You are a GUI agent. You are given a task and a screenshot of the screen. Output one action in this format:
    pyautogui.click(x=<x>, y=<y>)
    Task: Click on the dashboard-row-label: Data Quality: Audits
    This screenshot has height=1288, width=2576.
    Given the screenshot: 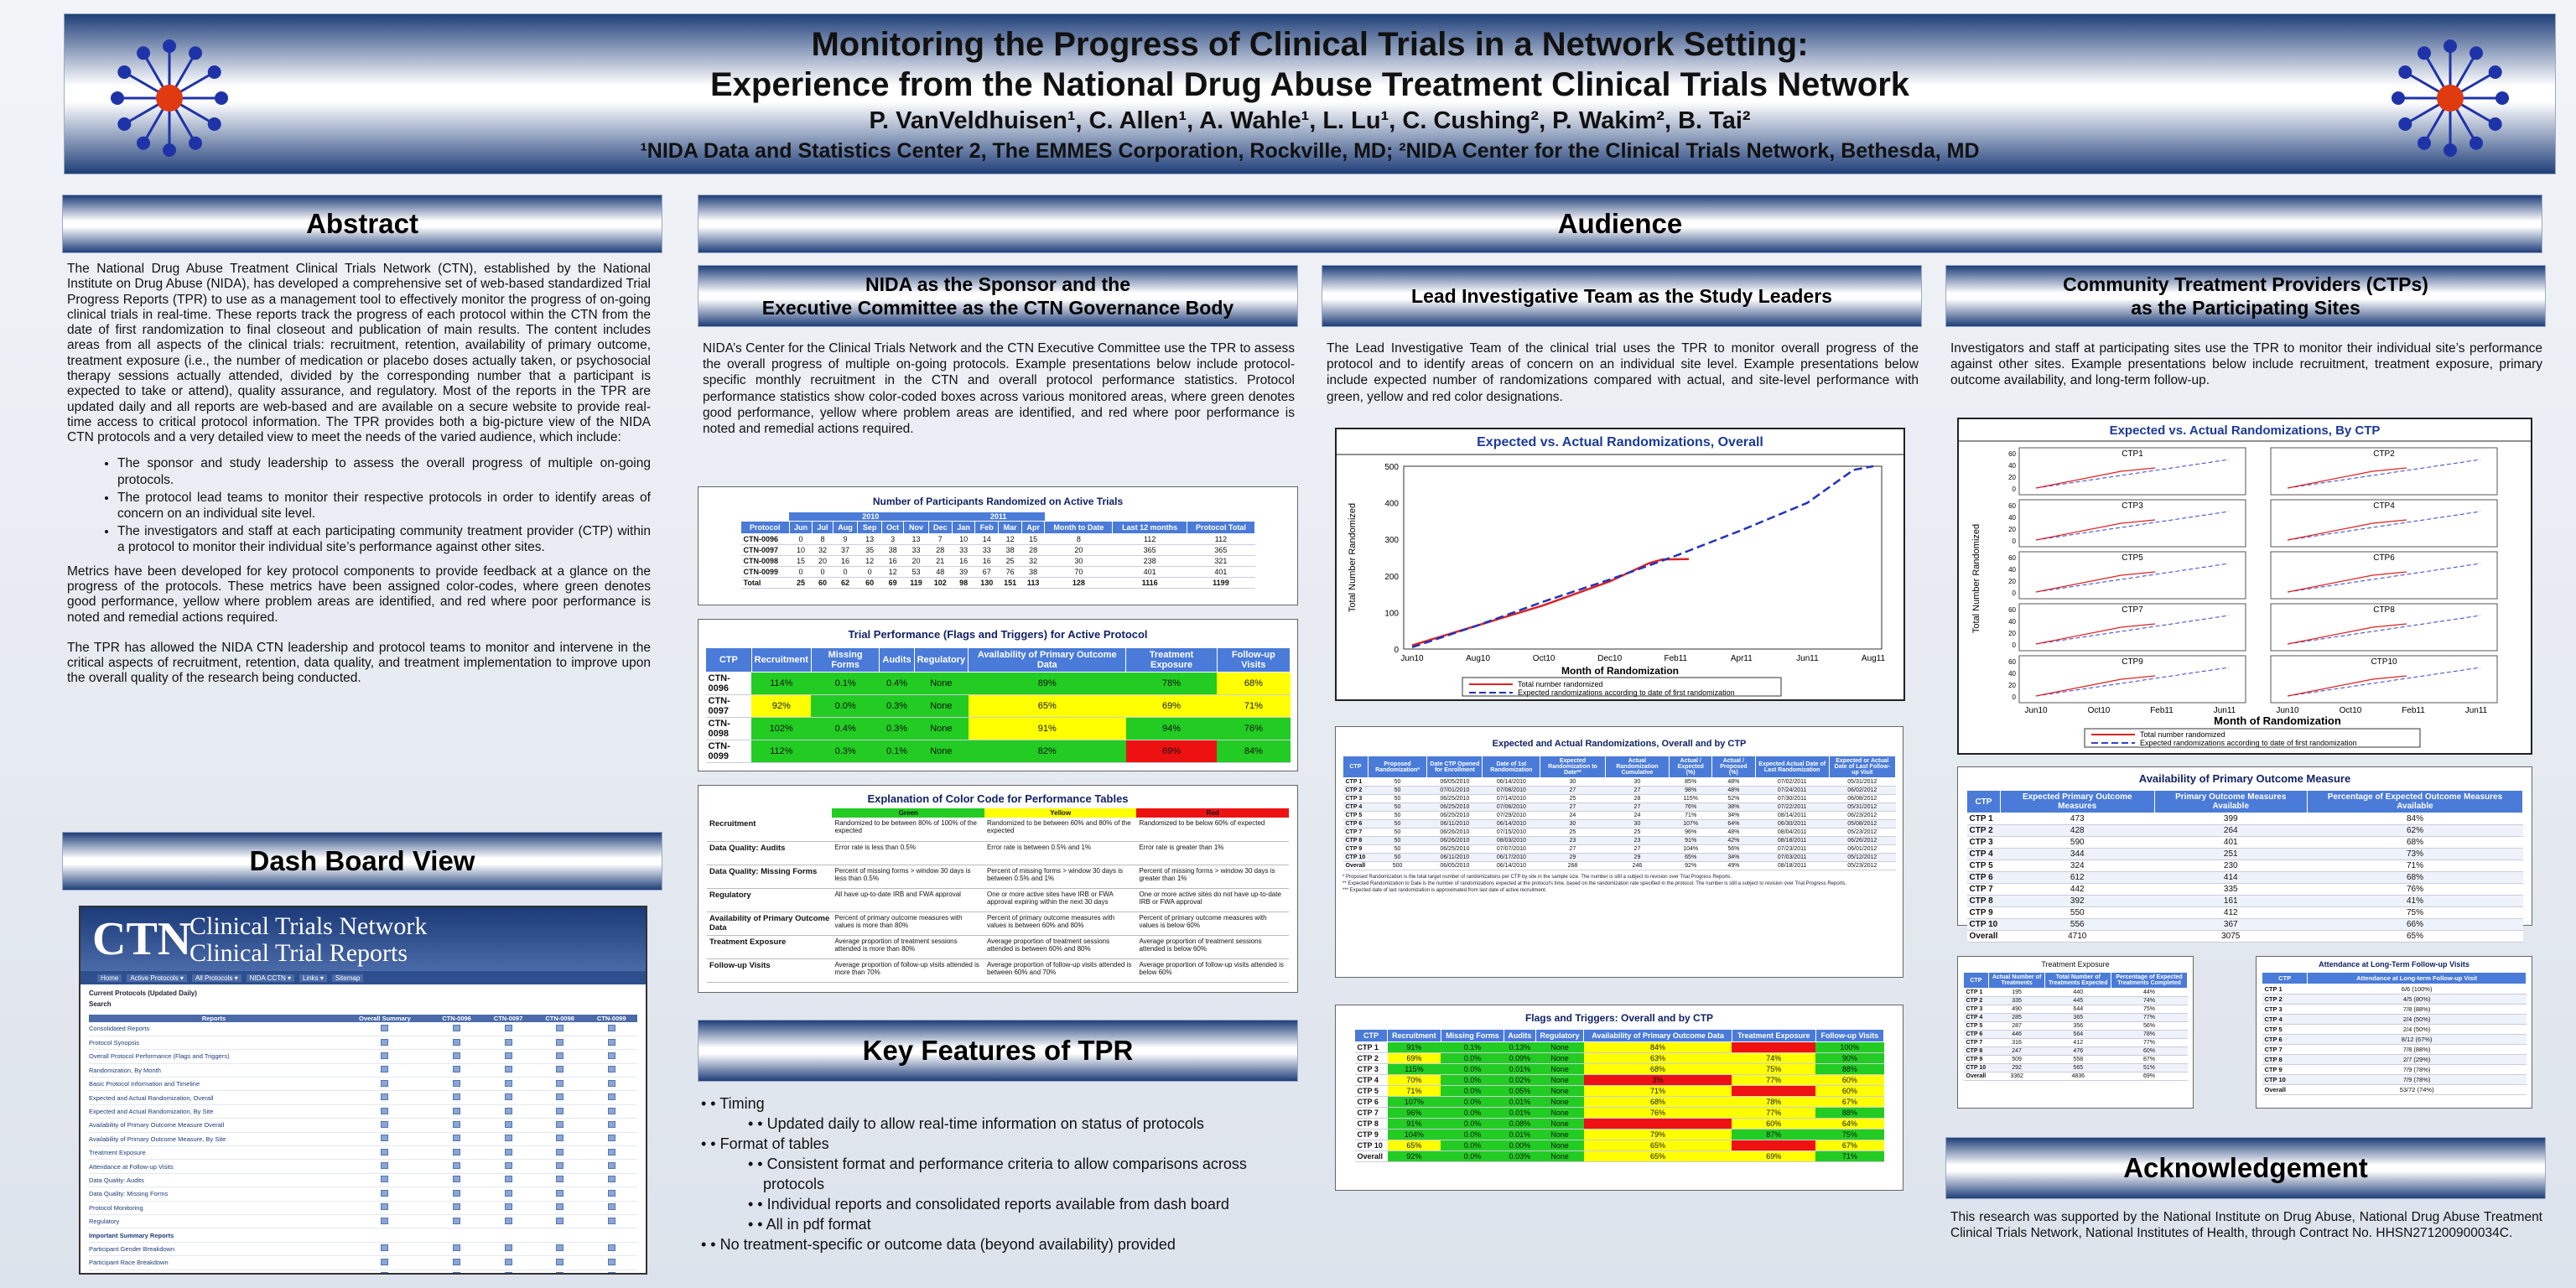 What is the action you would take?
    pyautogui.click(x=116, y=1180)
    